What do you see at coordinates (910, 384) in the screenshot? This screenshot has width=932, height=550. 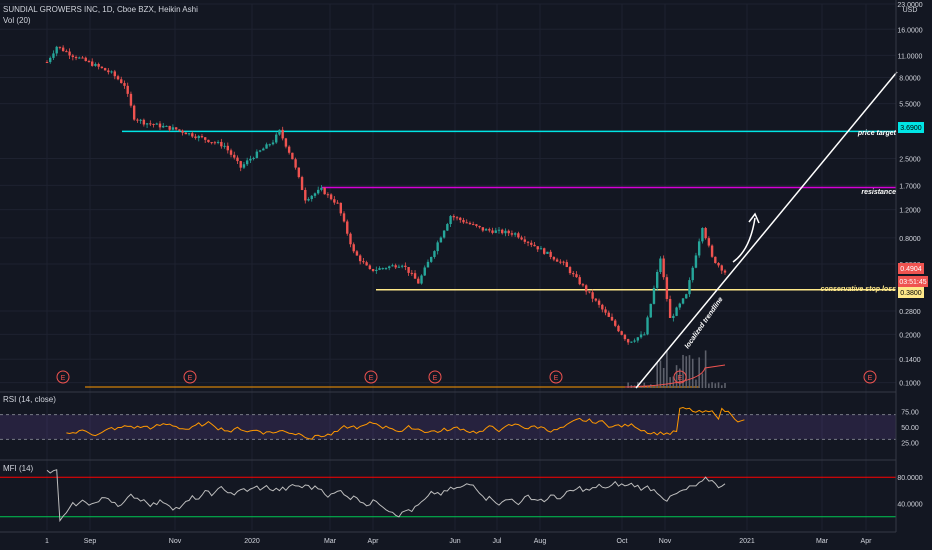 I see `price-tick-label: 0.1000` at bounding box center [910, 384].